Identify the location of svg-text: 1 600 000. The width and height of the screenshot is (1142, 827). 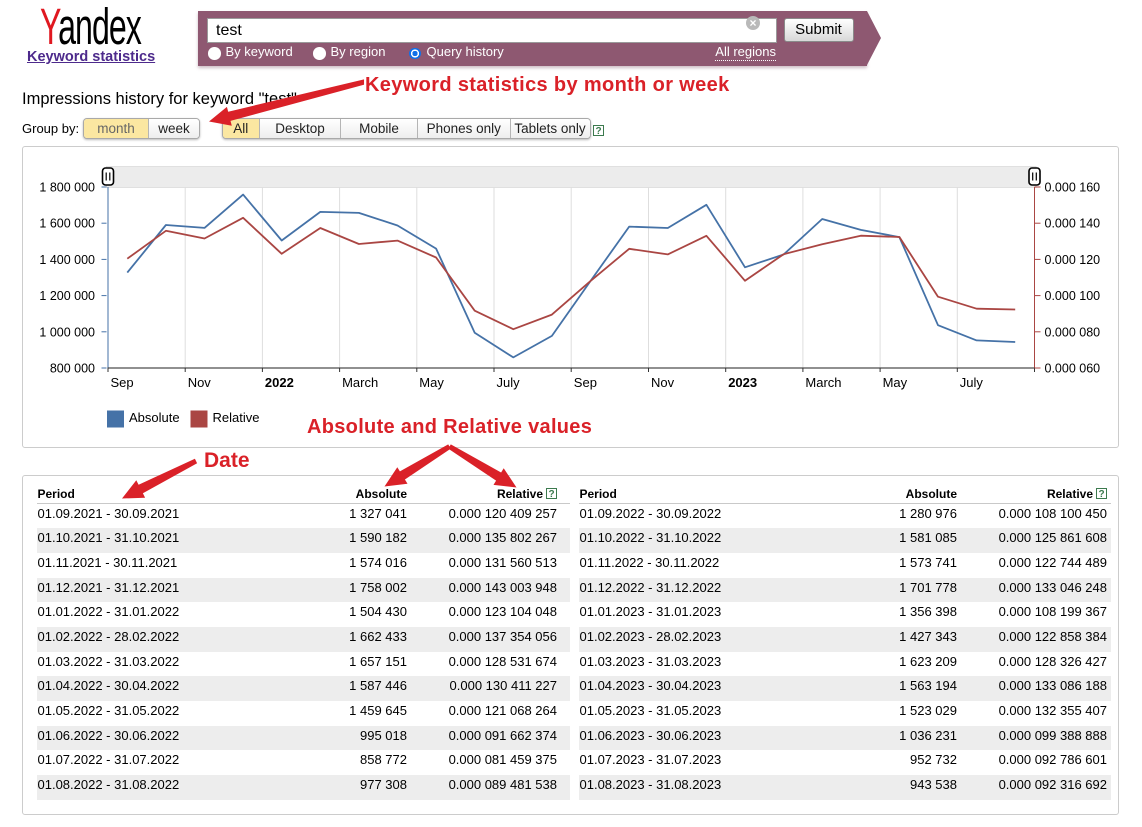
(67, 223).